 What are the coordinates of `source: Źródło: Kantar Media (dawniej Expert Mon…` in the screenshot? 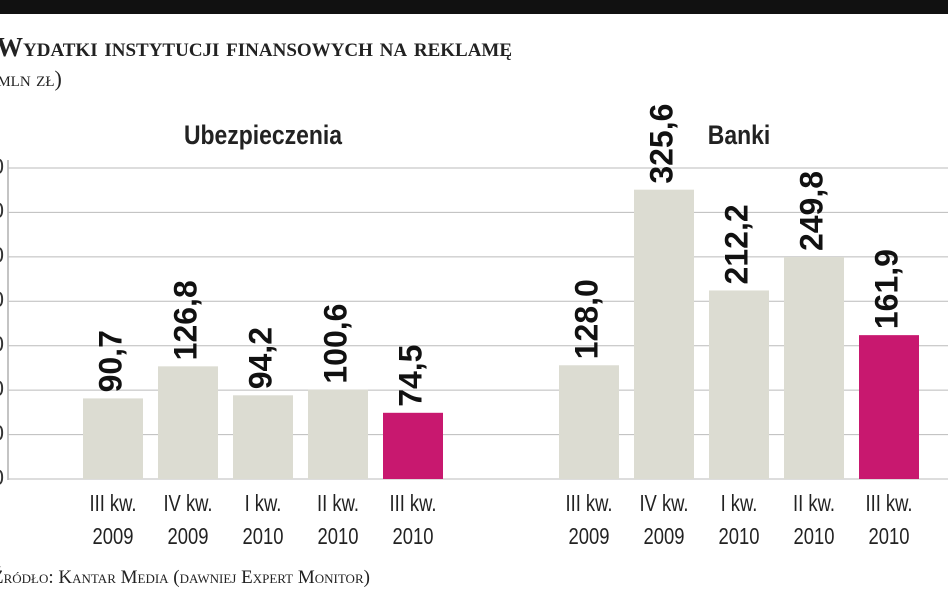 It's located at (185, 577).